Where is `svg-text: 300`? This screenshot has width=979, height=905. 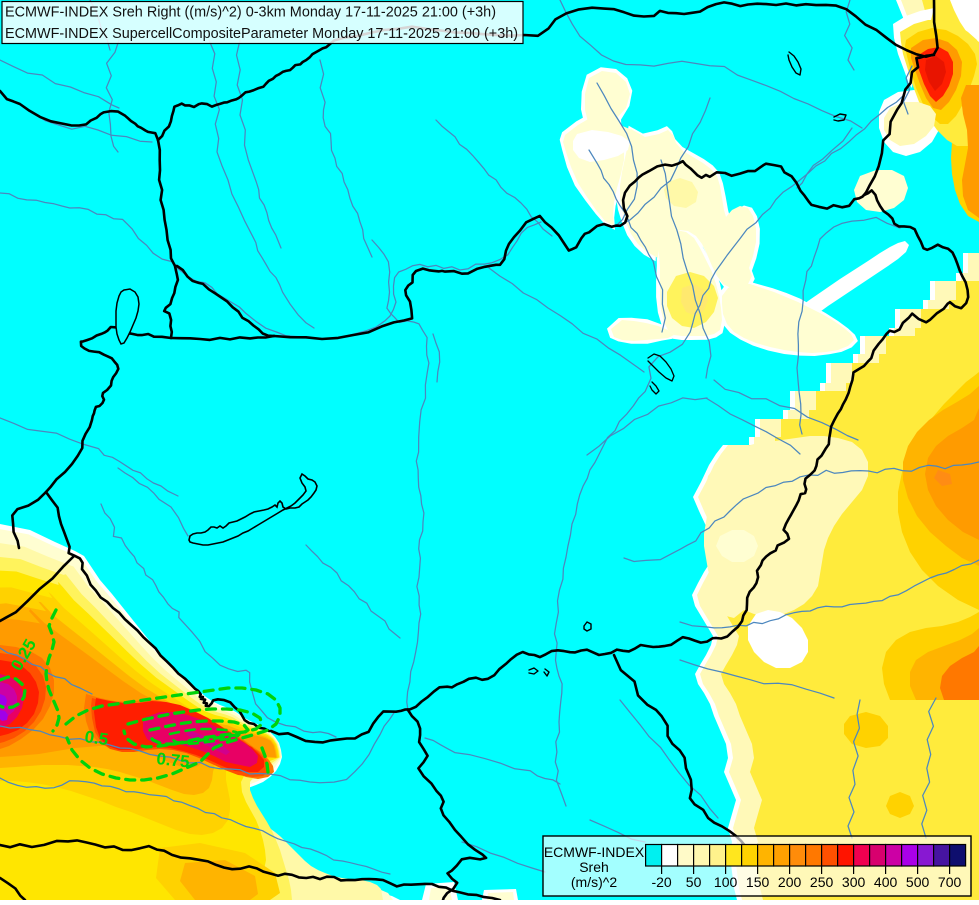 svg-text: 300 is located at coordinates (854, 882).